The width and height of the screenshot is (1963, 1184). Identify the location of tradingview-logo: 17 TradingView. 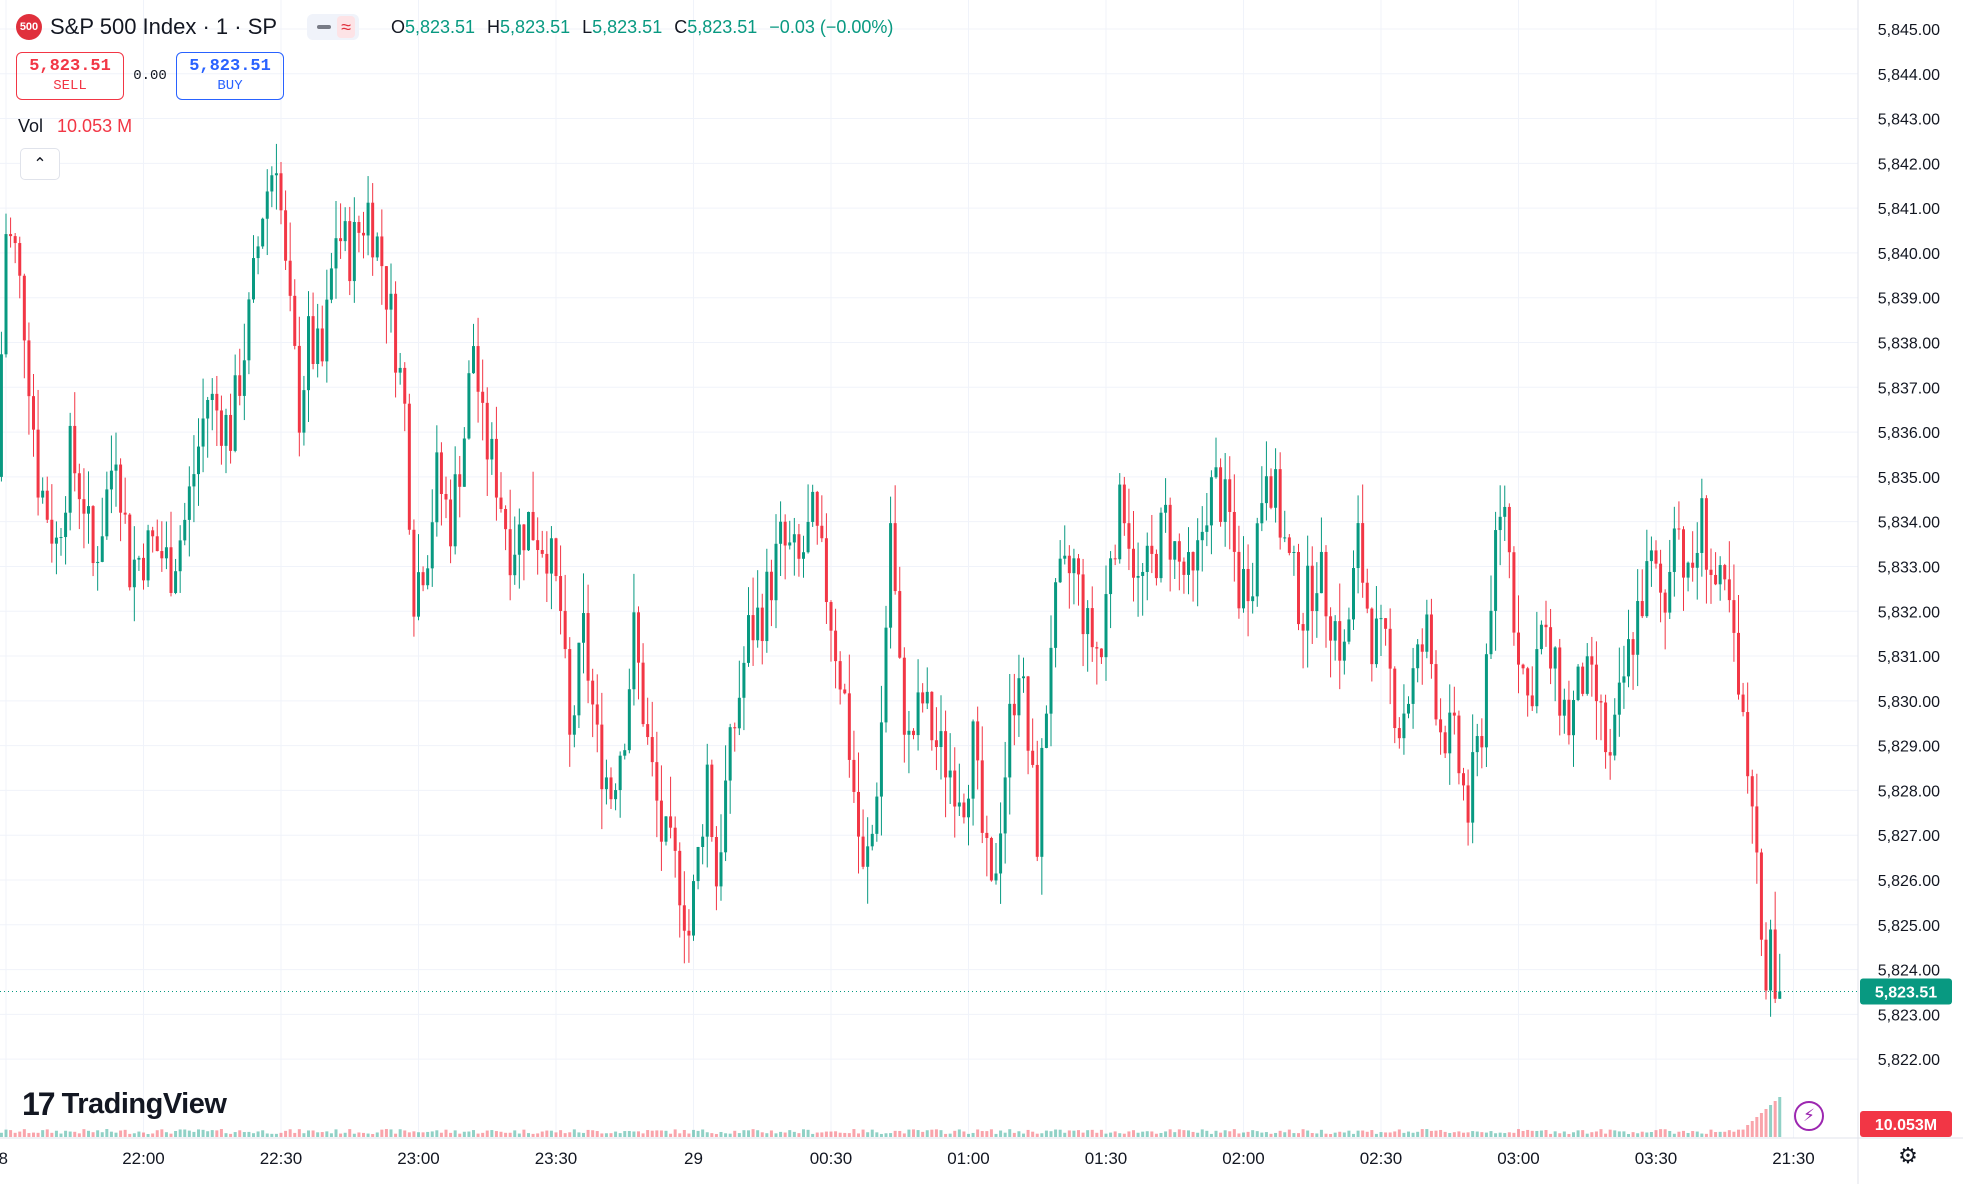
(124, 1104).